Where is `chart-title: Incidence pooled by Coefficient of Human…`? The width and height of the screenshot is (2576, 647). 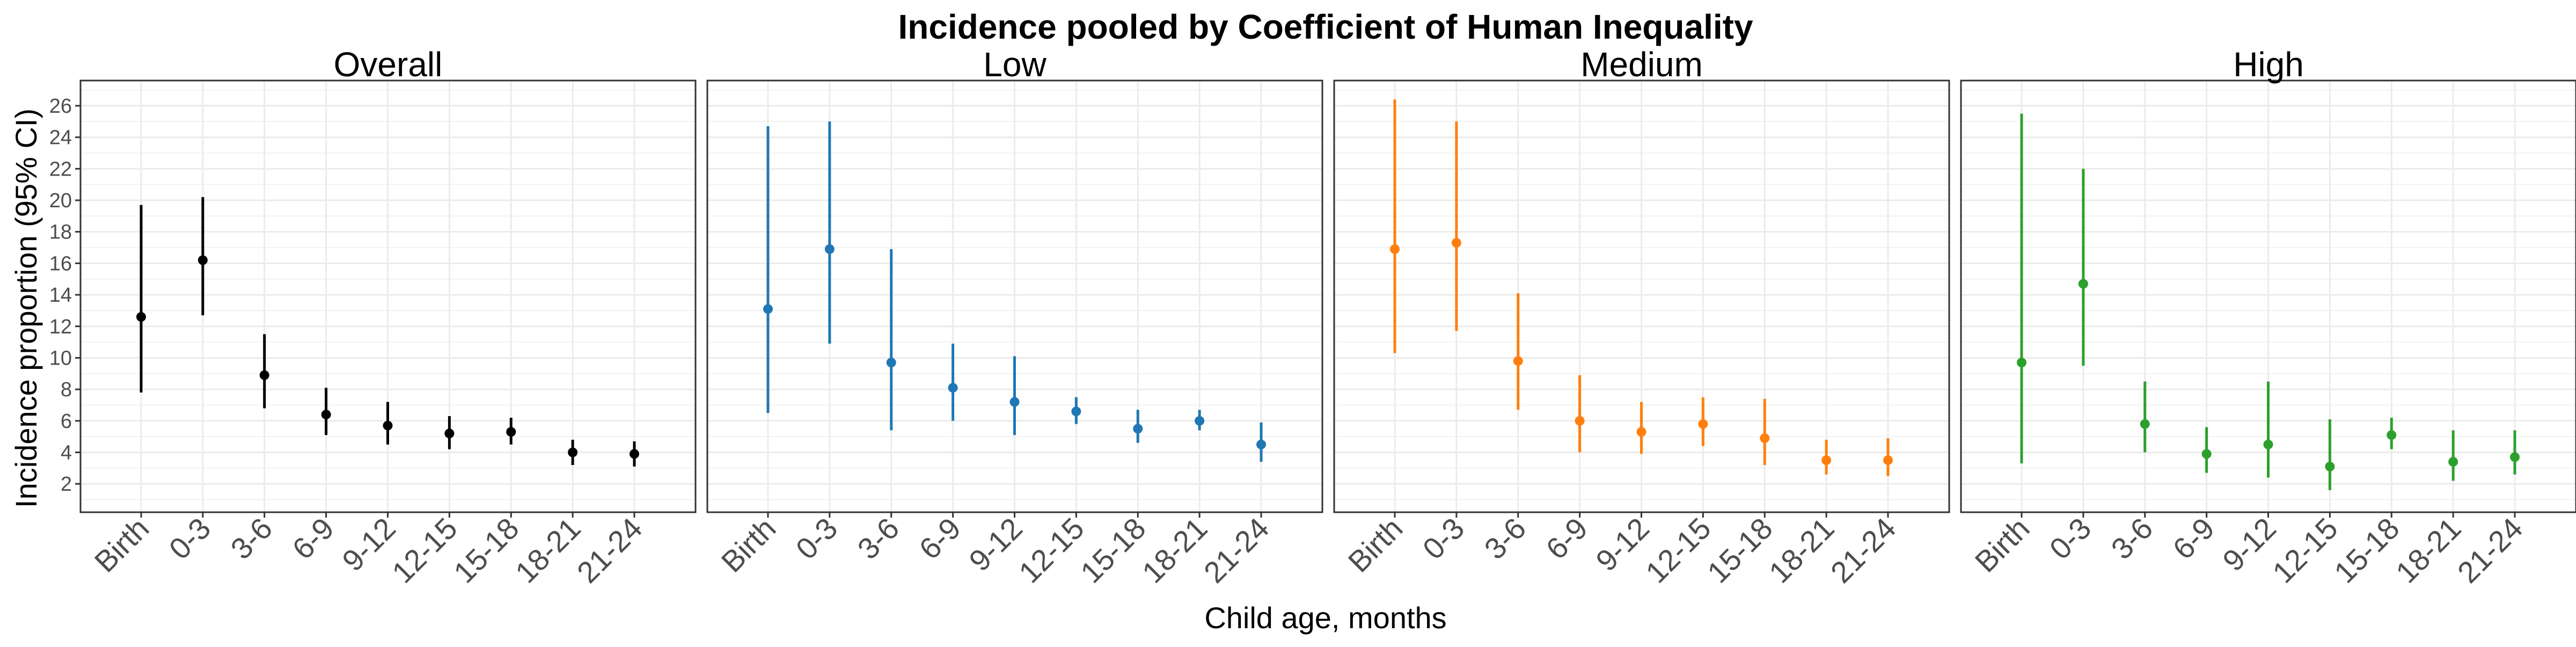
chart-title: Incidence pooled by Coefficient of Human… is located at coordinates (1325, 27).